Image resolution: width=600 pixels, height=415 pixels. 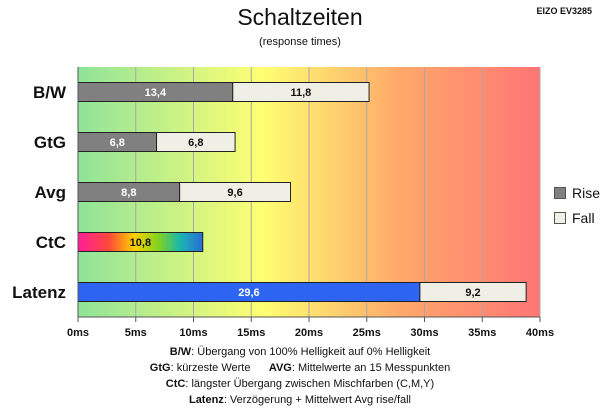 I want to click on data-label: 29,6, so click(x=248, y=293).